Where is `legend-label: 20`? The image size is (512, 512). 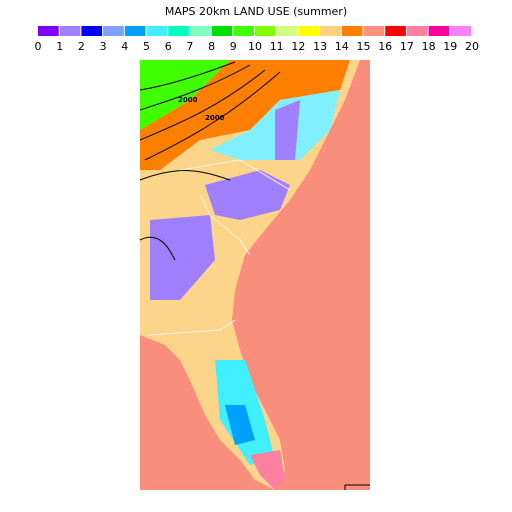
legend-label: 20 is located at coordinates (472, 46).